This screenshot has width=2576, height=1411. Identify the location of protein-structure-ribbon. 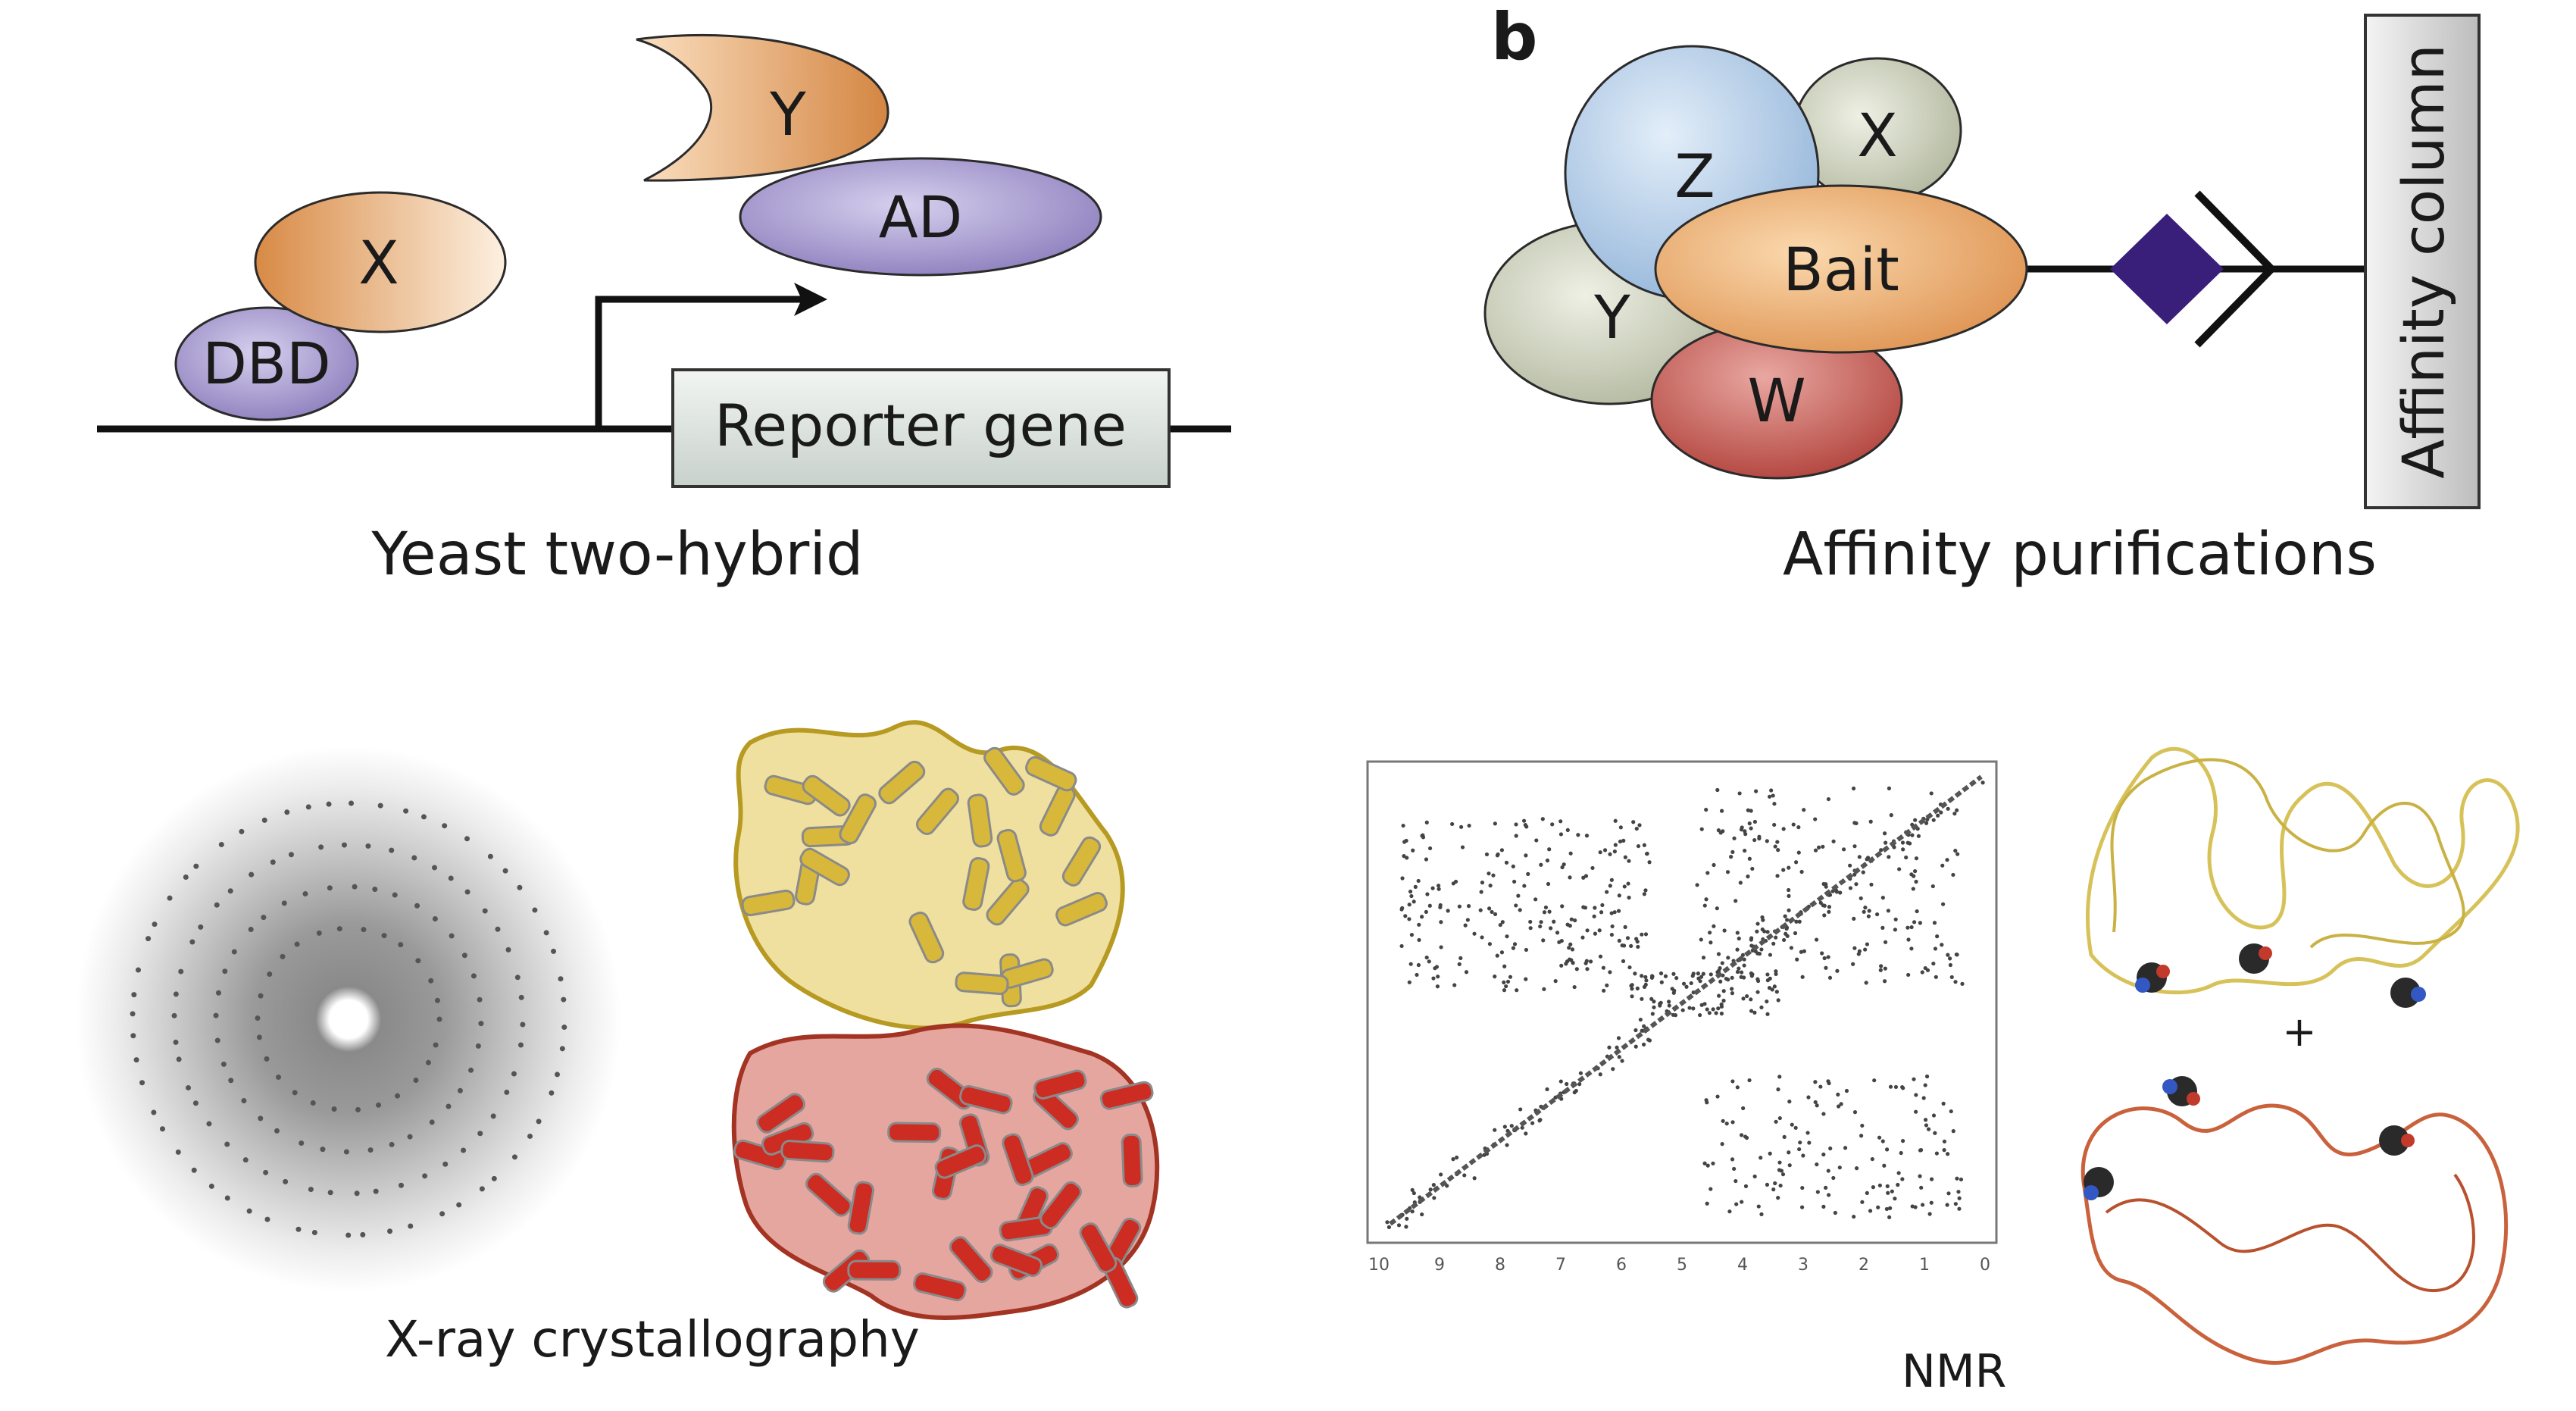
(946, 1020).